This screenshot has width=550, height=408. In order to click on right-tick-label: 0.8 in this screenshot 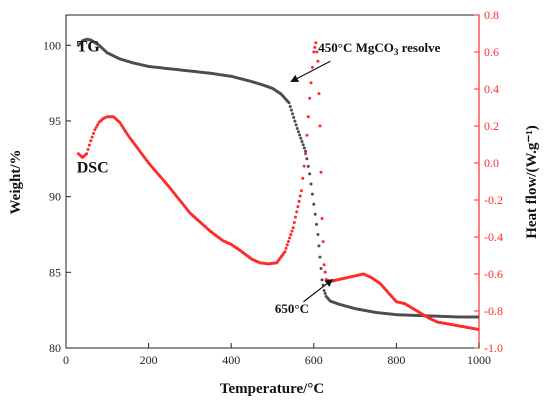, I will do `click(491, 15)`.